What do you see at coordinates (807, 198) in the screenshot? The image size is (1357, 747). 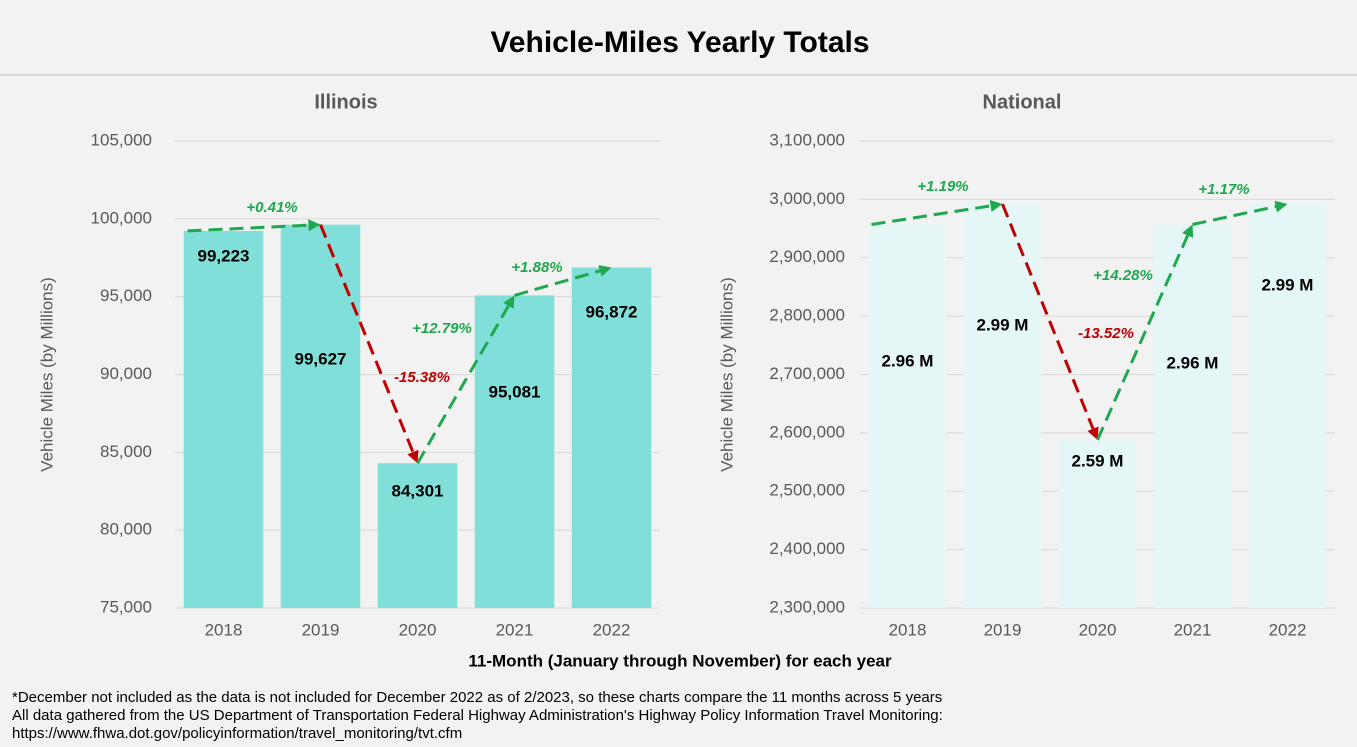 I see `y-tick-label: 3,000,000` at bounding box center [807, 198].